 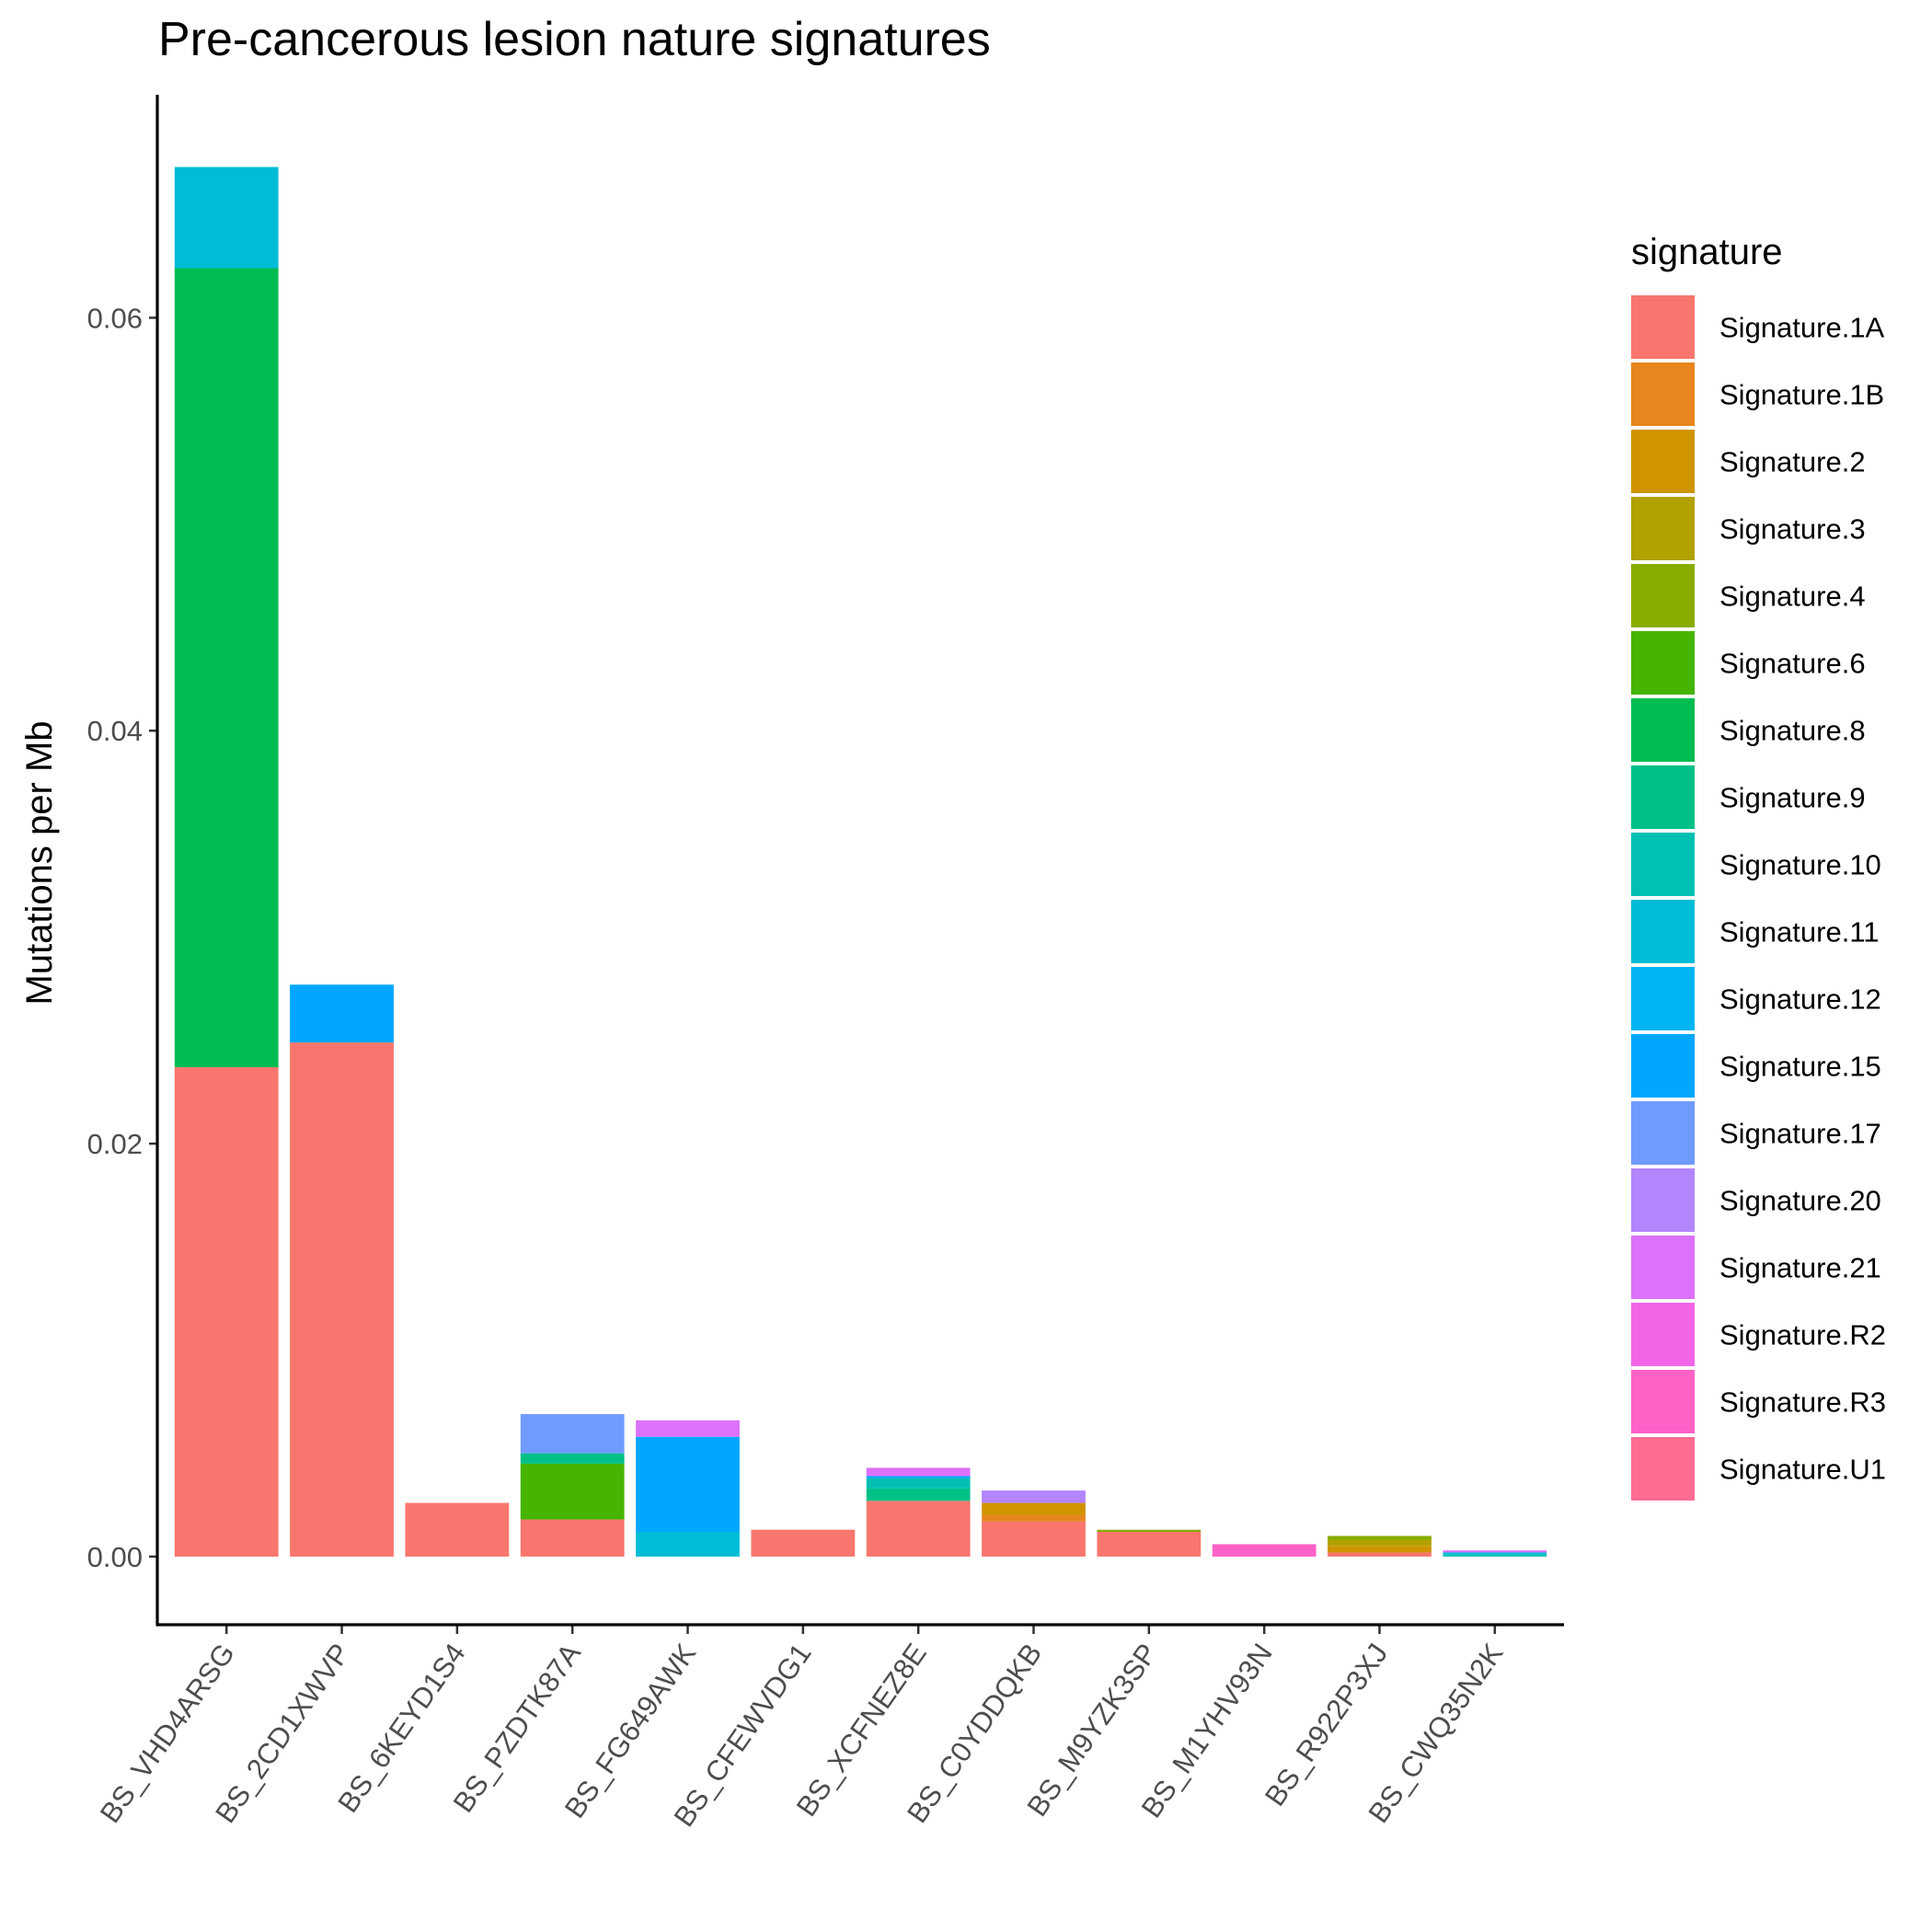 I want to click on legend-item: Signature.6, so click(x=1748, y=663).